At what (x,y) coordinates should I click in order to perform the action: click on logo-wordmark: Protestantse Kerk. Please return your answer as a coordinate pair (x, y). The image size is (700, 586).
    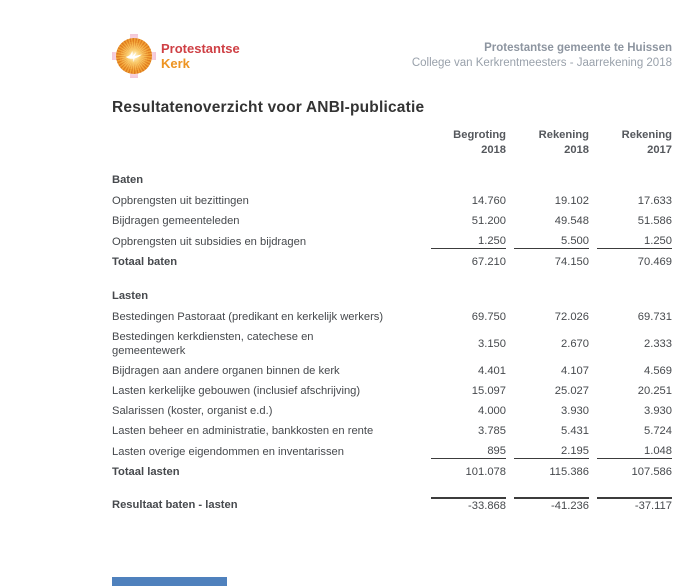
    Looking at the image, I should click on (200, 56).